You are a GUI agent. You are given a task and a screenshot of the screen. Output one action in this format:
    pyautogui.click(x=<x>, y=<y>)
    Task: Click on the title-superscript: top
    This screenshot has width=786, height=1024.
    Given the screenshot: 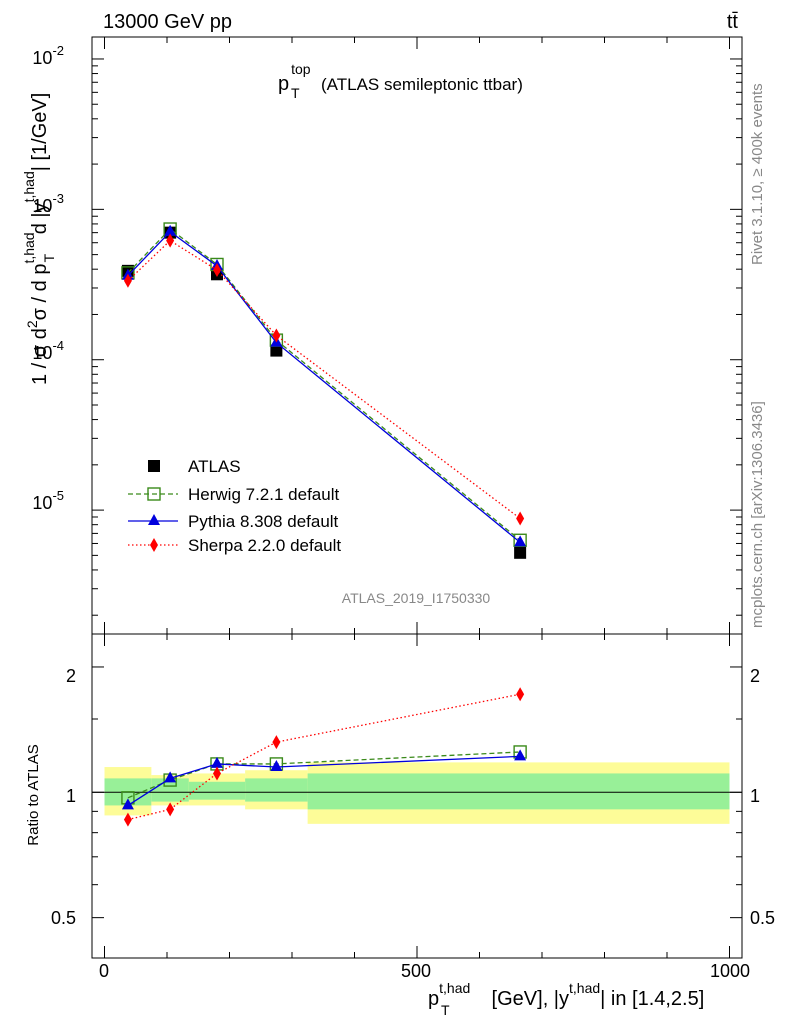 What is the action you would take?
    pyautogui.click(x=301, y=69)
    